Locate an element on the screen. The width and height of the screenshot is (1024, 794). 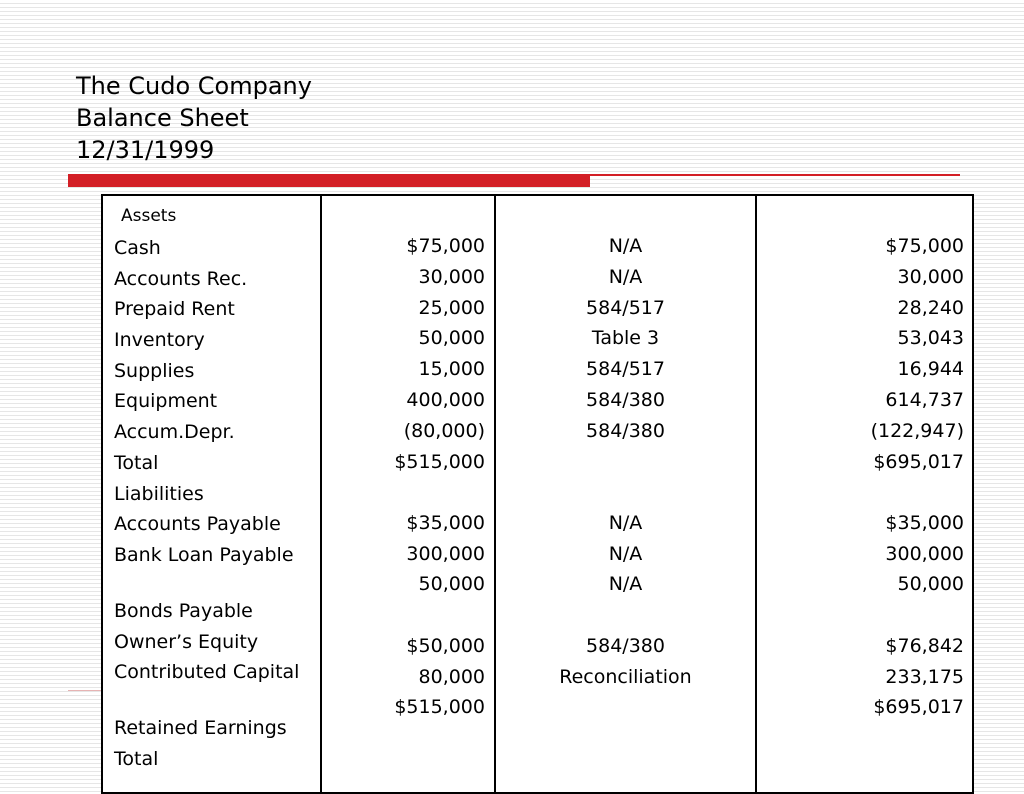
hist-accounts-rec: 30,000 is located at coordinates (451, 277).